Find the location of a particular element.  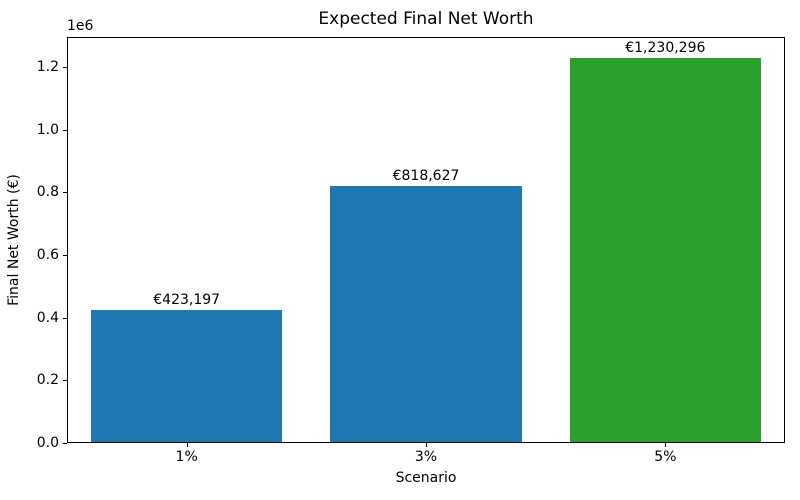

chart-title: Expected Final Net Worth is located at coordinates (426, 19).